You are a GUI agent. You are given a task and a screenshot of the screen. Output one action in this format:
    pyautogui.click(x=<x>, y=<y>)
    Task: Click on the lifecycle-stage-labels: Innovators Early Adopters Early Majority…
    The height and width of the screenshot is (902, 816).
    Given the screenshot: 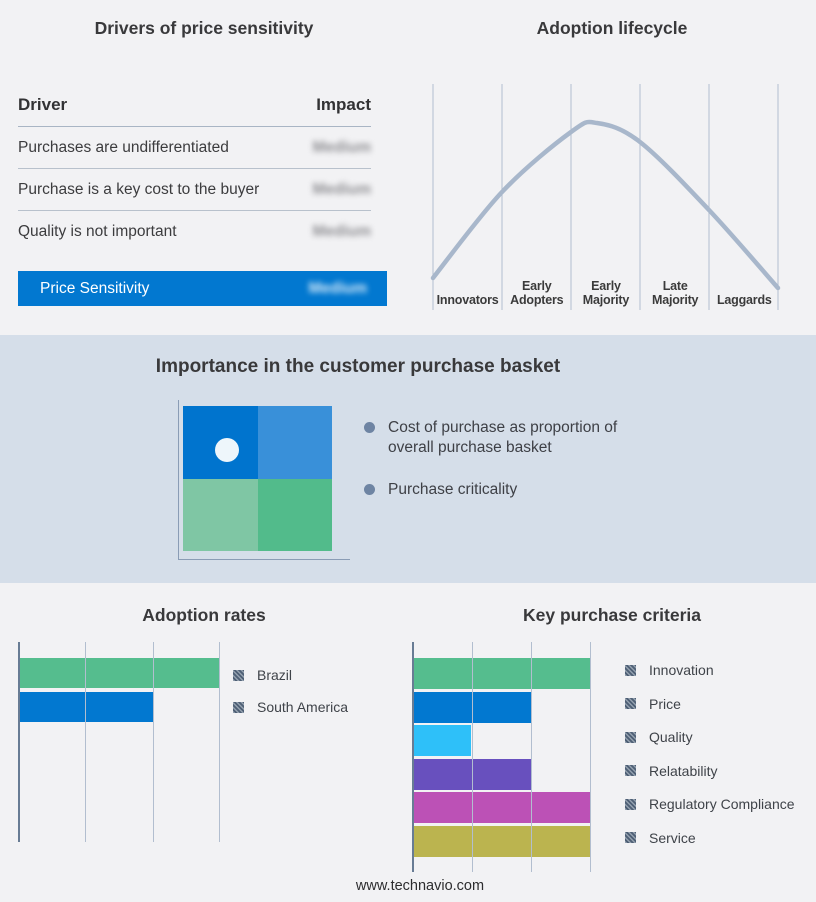 What is the action you would take?
    pyautogui.click(x=606, y=293)
    